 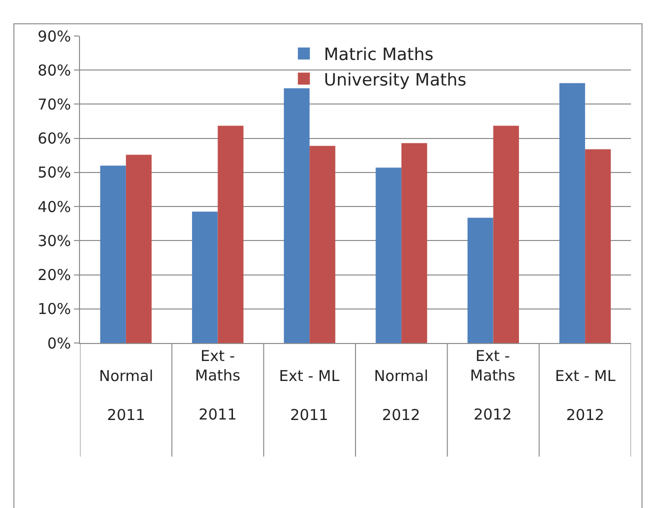 I want to click on y-tick-label: 50%, so click(x=54, y=173).